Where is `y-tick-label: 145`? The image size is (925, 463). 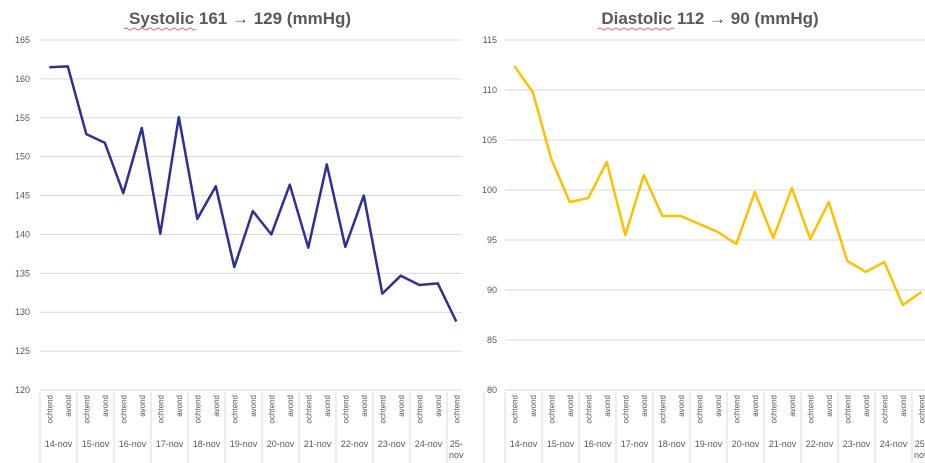
y-tick-label: 145 is located at coordinates (22, 196).